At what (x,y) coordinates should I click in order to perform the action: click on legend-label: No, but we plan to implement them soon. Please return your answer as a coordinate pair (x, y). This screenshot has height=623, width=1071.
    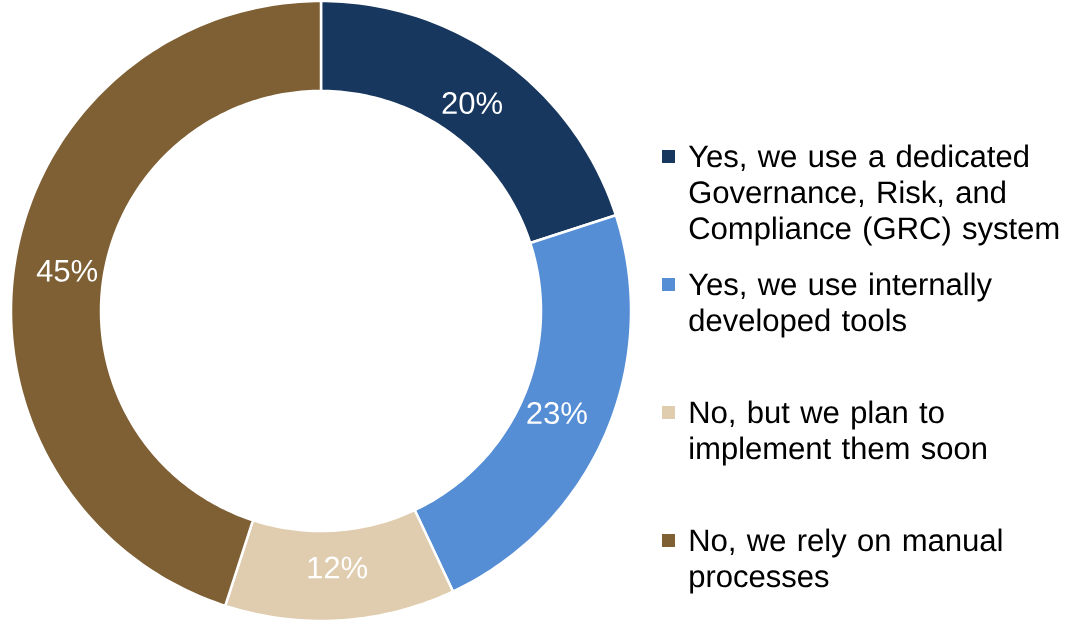
    Looking at the image, I should click on (838, 433).